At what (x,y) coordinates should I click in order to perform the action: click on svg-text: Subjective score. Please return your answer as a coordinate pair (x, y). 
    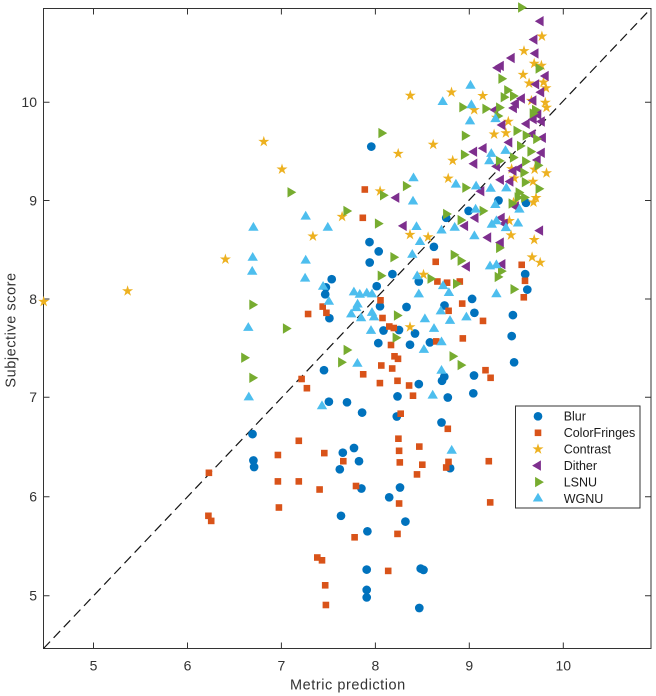
    Looking at the image, I should click on (12, 329).